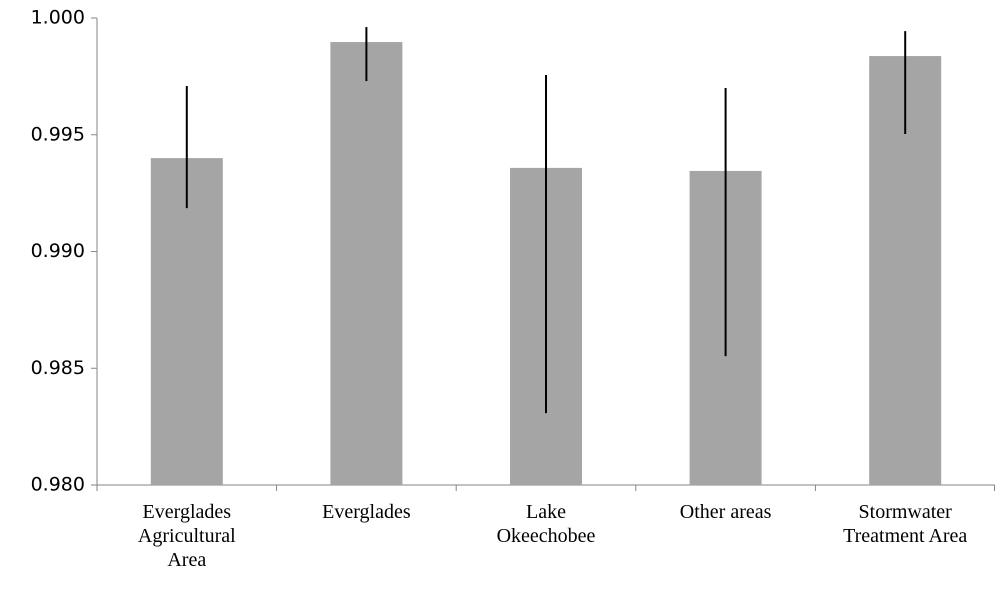 The image size is (995, 592). I want to click on x-tick-label: Treatment Area, so click(905, 536).